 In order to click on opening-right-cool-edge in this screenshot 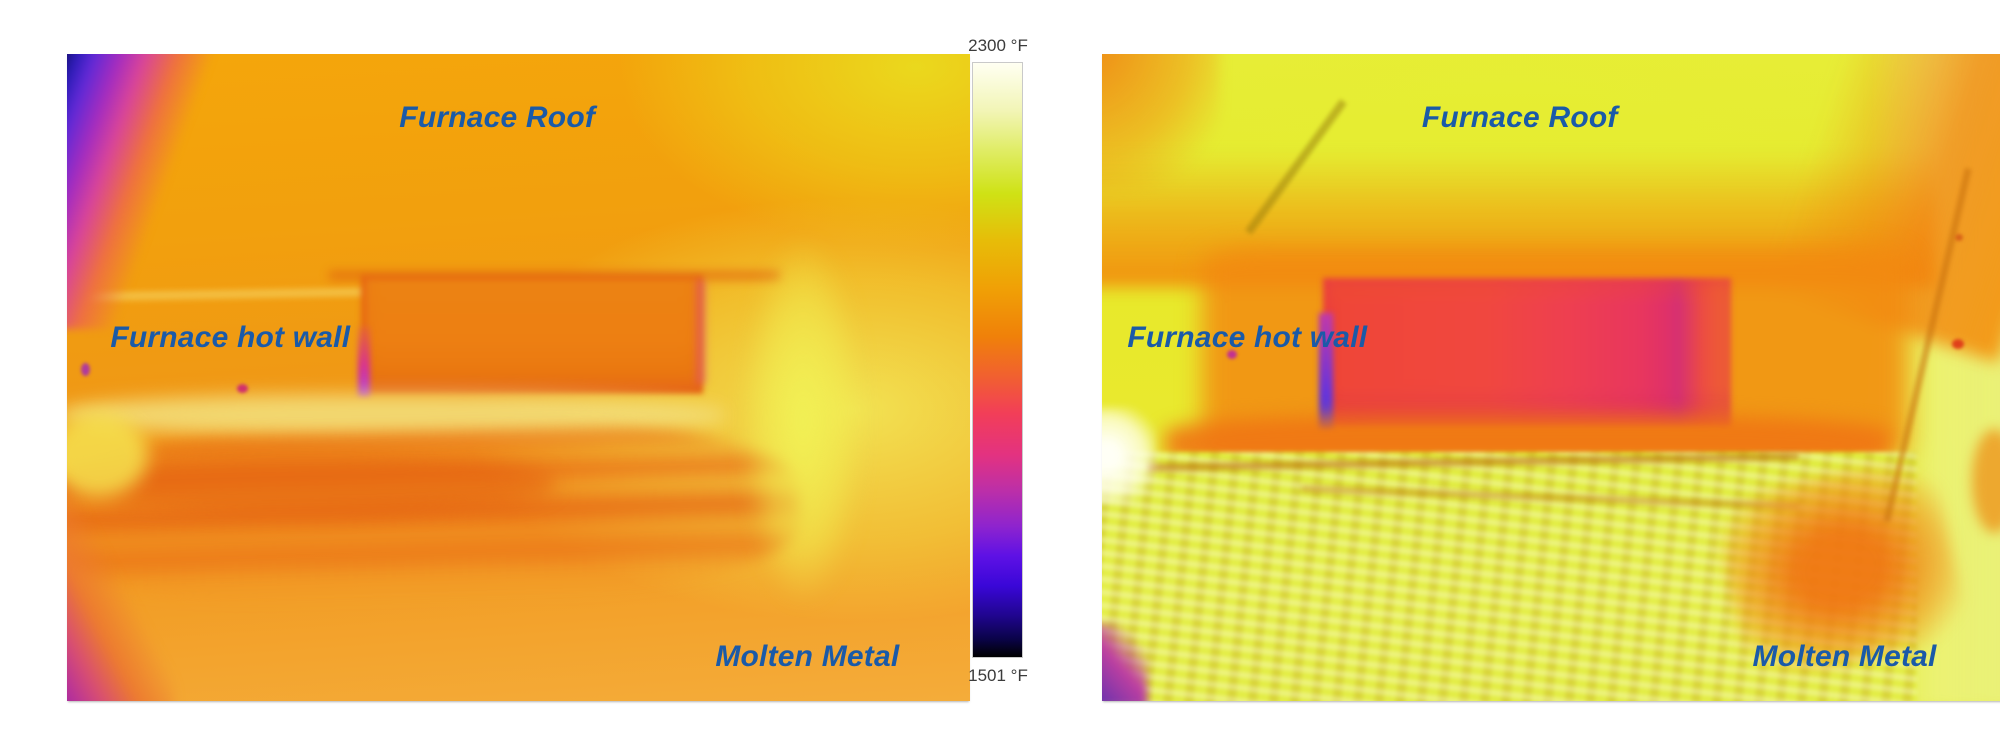, I will do `click(701, 332)`.